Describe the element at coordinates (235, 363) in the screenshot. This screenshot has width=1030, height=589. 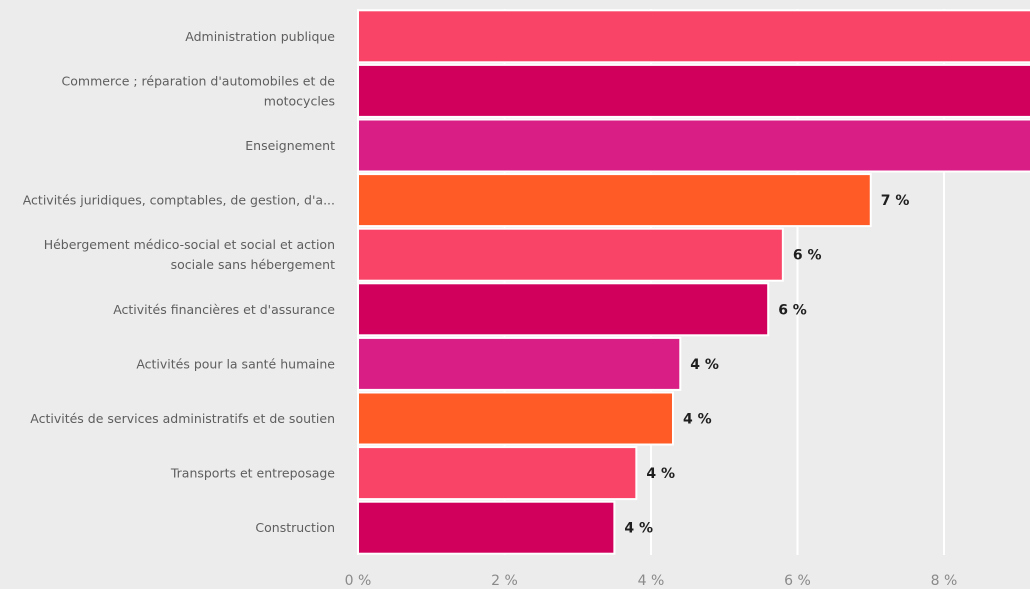
I see `category-label: Activités pour la santé humaine` at that location.